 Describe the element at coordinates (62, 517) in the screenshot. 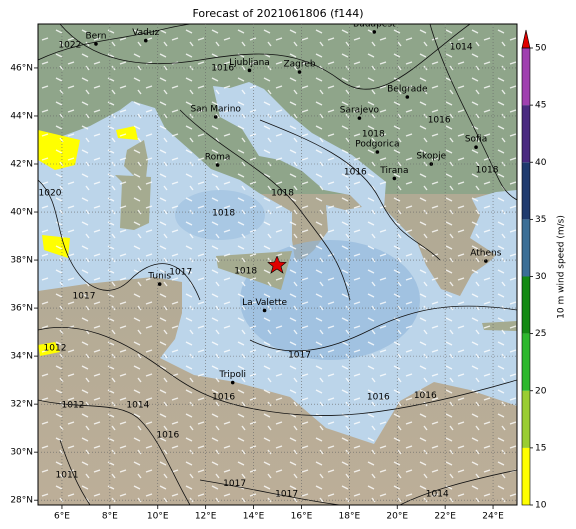

I see `x-tick-label: 6°E` at that location.